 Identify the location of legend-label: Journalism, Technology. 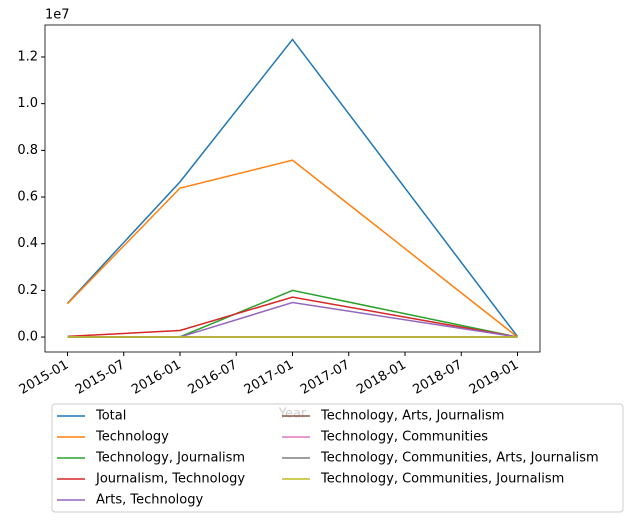
(170, 479).